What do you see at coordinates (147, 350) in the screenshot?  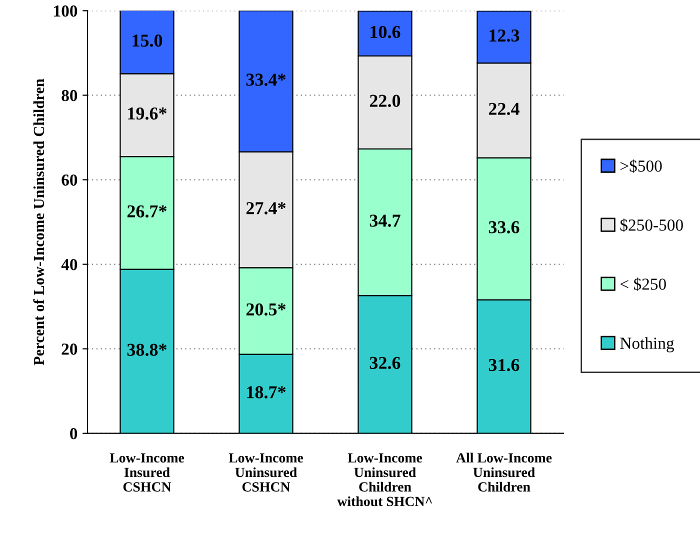 I see `data-label: 38.8*` at bounding box center [147, 350].